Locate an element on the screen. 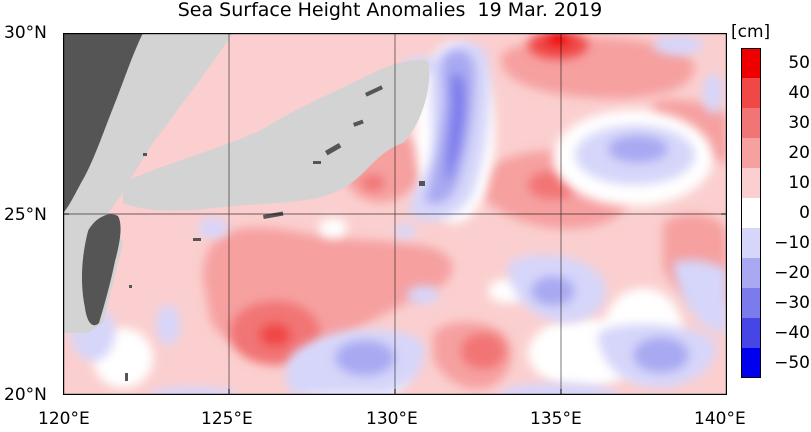  colorbar-tick-label: 0 is located at coordinates (804, 213).